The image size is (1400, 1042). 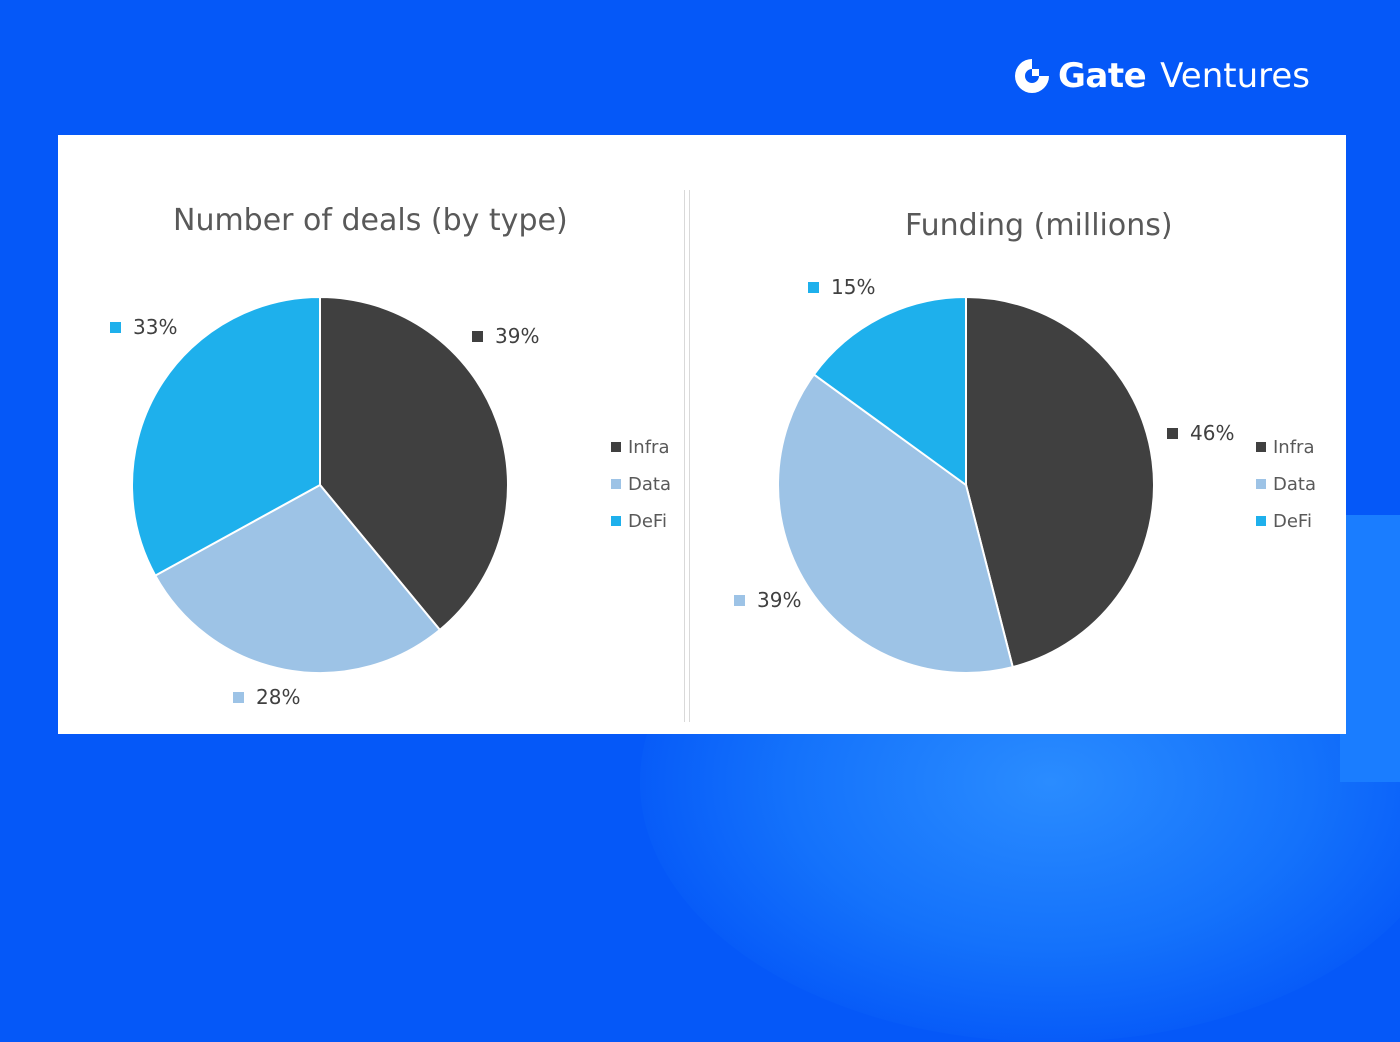 I want to click on chart1-pie, so click(x=320, y=484).